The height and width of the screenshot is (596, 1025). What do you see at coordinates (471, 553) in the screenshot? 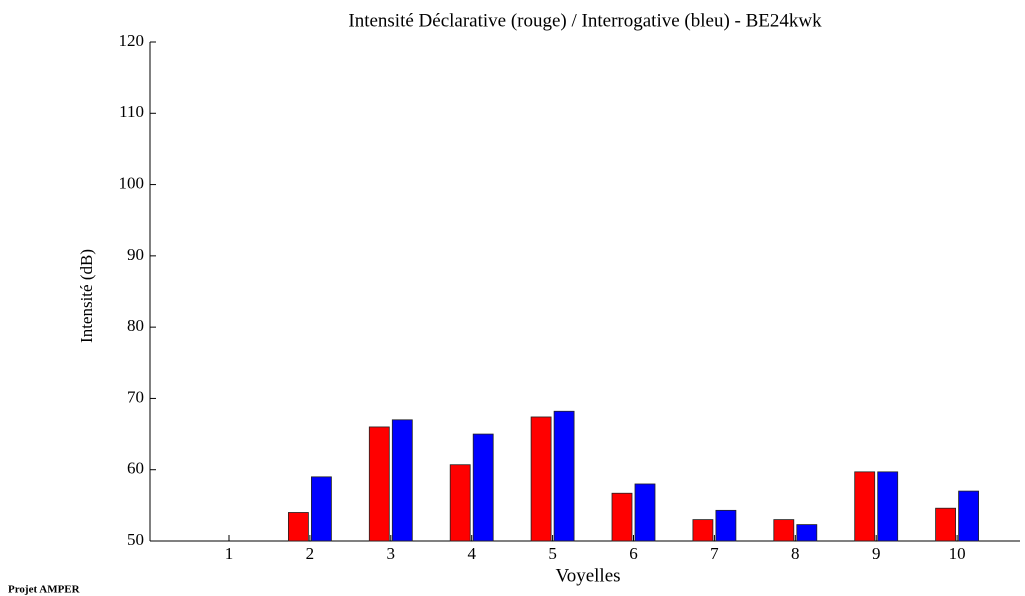
I see `x-tick-label: 4` at bounding box center [471, 553].